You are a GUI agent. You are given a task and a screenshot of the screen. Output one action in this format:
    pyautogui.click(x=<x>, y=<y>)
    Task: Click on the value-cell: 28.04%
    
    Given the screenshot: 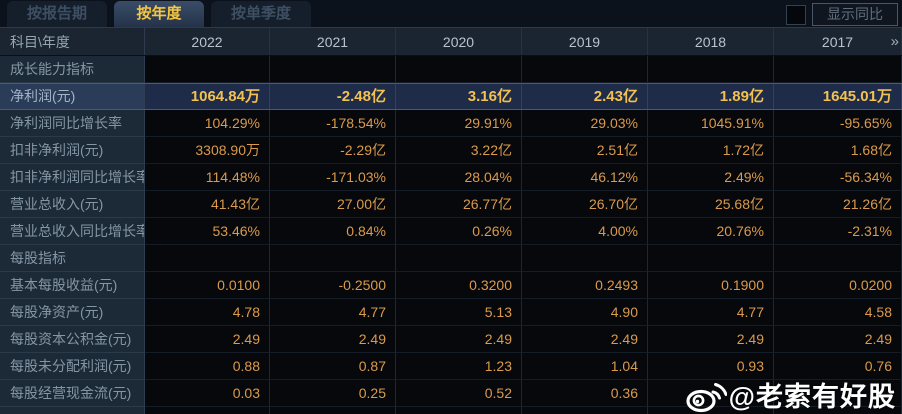 What is the action you would take?
    pyautogui.click(x=459, y=177)
    